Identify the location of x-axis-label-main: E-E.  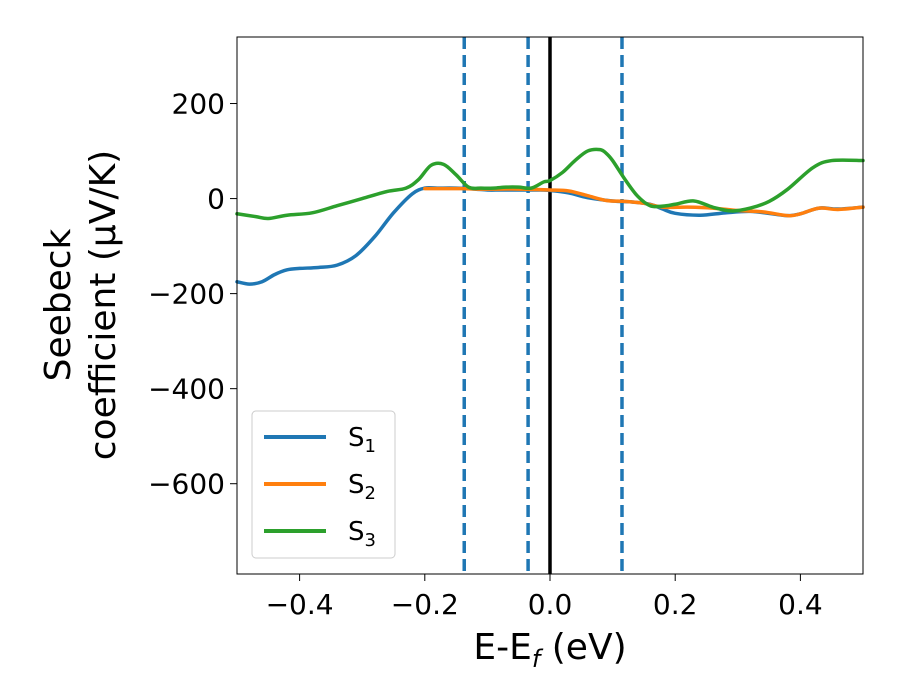
(502, 647).